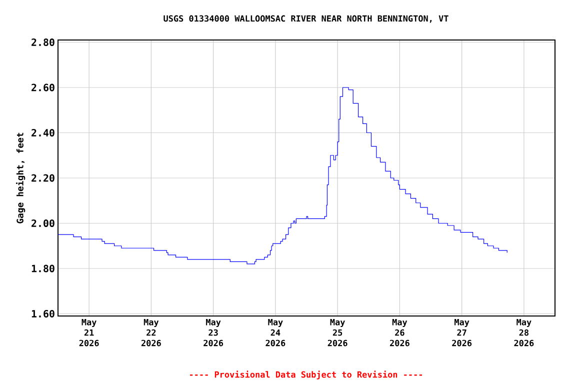  What do you see at coordinates (151, 332) in the screenshot?
I see `x-tick-label: May 22 2026` at bounding box center [151, 332].